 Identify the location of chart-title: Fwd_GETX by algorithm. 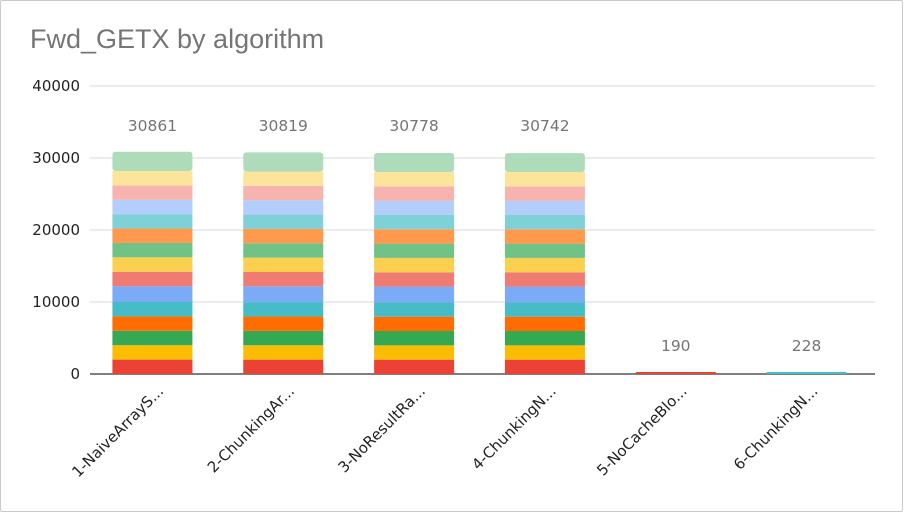
(177, 39).